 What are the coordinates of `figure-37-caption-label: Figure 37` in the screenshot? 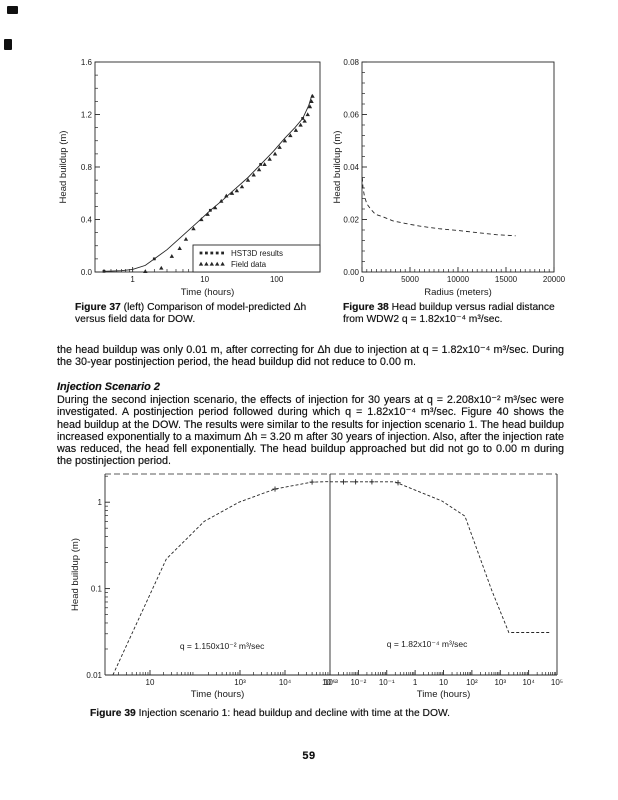 It's located at (98, 307).